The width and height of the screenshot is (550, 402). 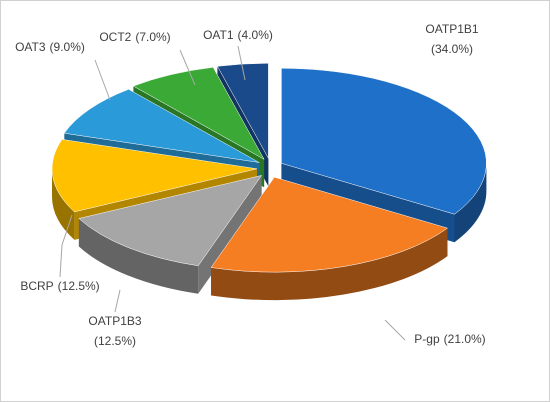 What do you see at coordinates (451, 39) in the screenshot?
I see `data-label: OATP1B1 (34.0%)` at bounding box center [451, 39].